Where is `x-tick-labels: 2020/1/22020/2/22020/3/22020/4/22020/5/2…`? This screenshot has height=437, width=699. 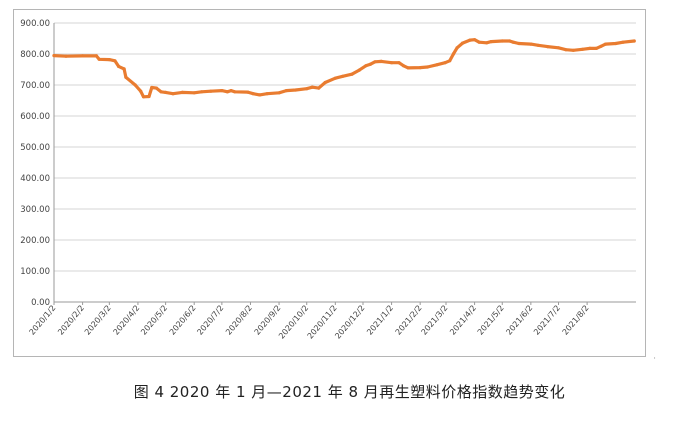 x-tick-labels: 2020/1/22020/2/22020/3/22020/4/22020/5/2… is located at coordinates (309, 322).